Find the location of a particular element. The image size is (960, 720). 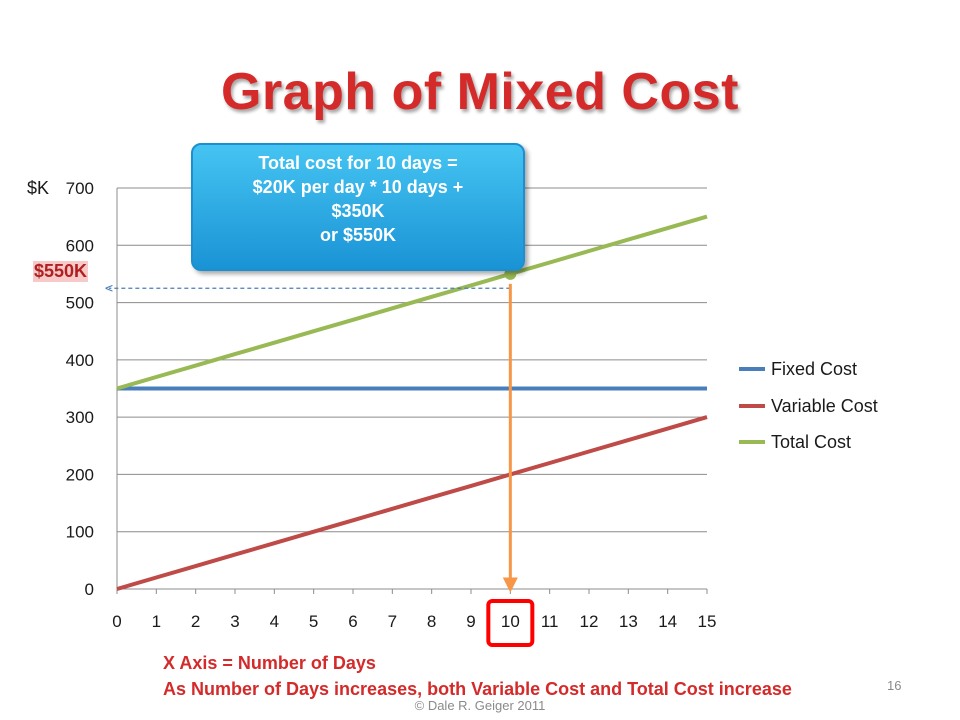

x-tick-label: 7 is located at coordinates (392, 621).